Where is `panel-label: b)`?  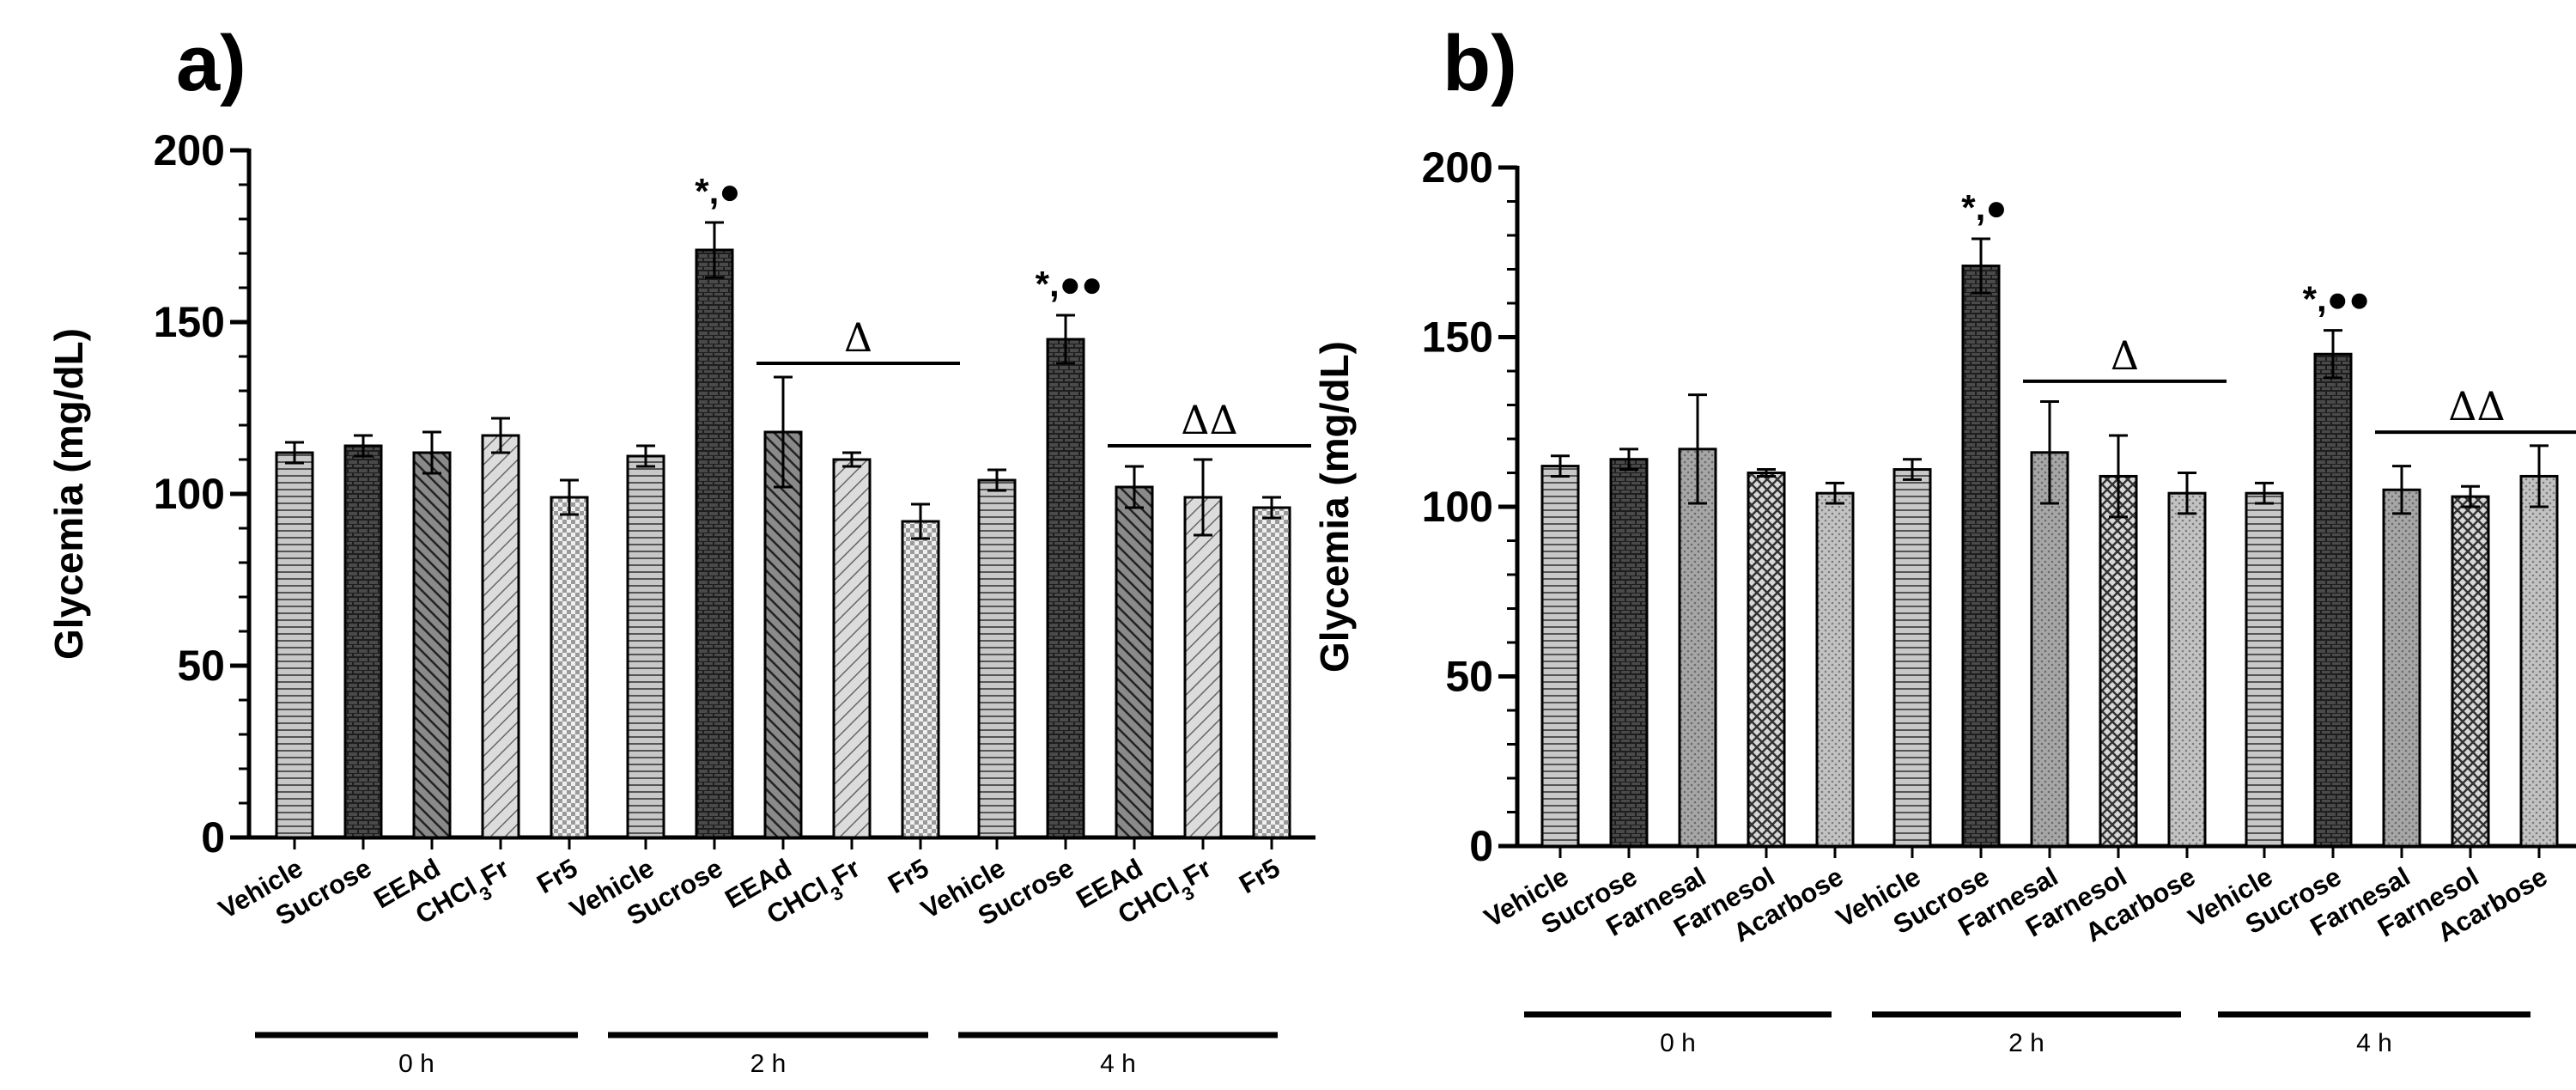 panel-label: b) is located at coordinates (1480, 63).